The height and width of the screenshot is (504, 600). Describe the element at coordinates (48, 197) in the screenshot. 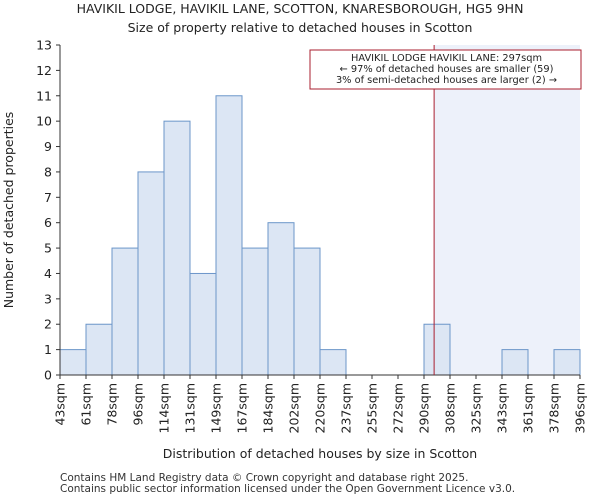

I see `y-tick-label: 7` at that location.